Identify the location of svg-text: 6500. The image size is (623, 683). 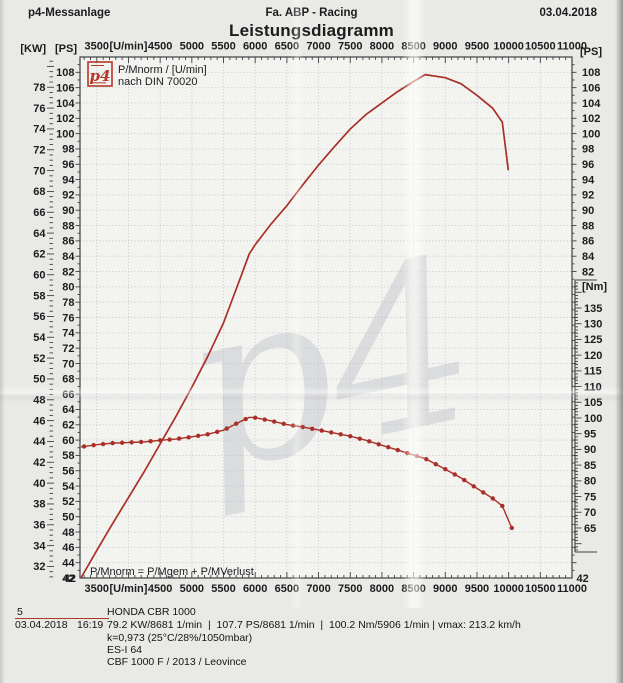
(287, 589).